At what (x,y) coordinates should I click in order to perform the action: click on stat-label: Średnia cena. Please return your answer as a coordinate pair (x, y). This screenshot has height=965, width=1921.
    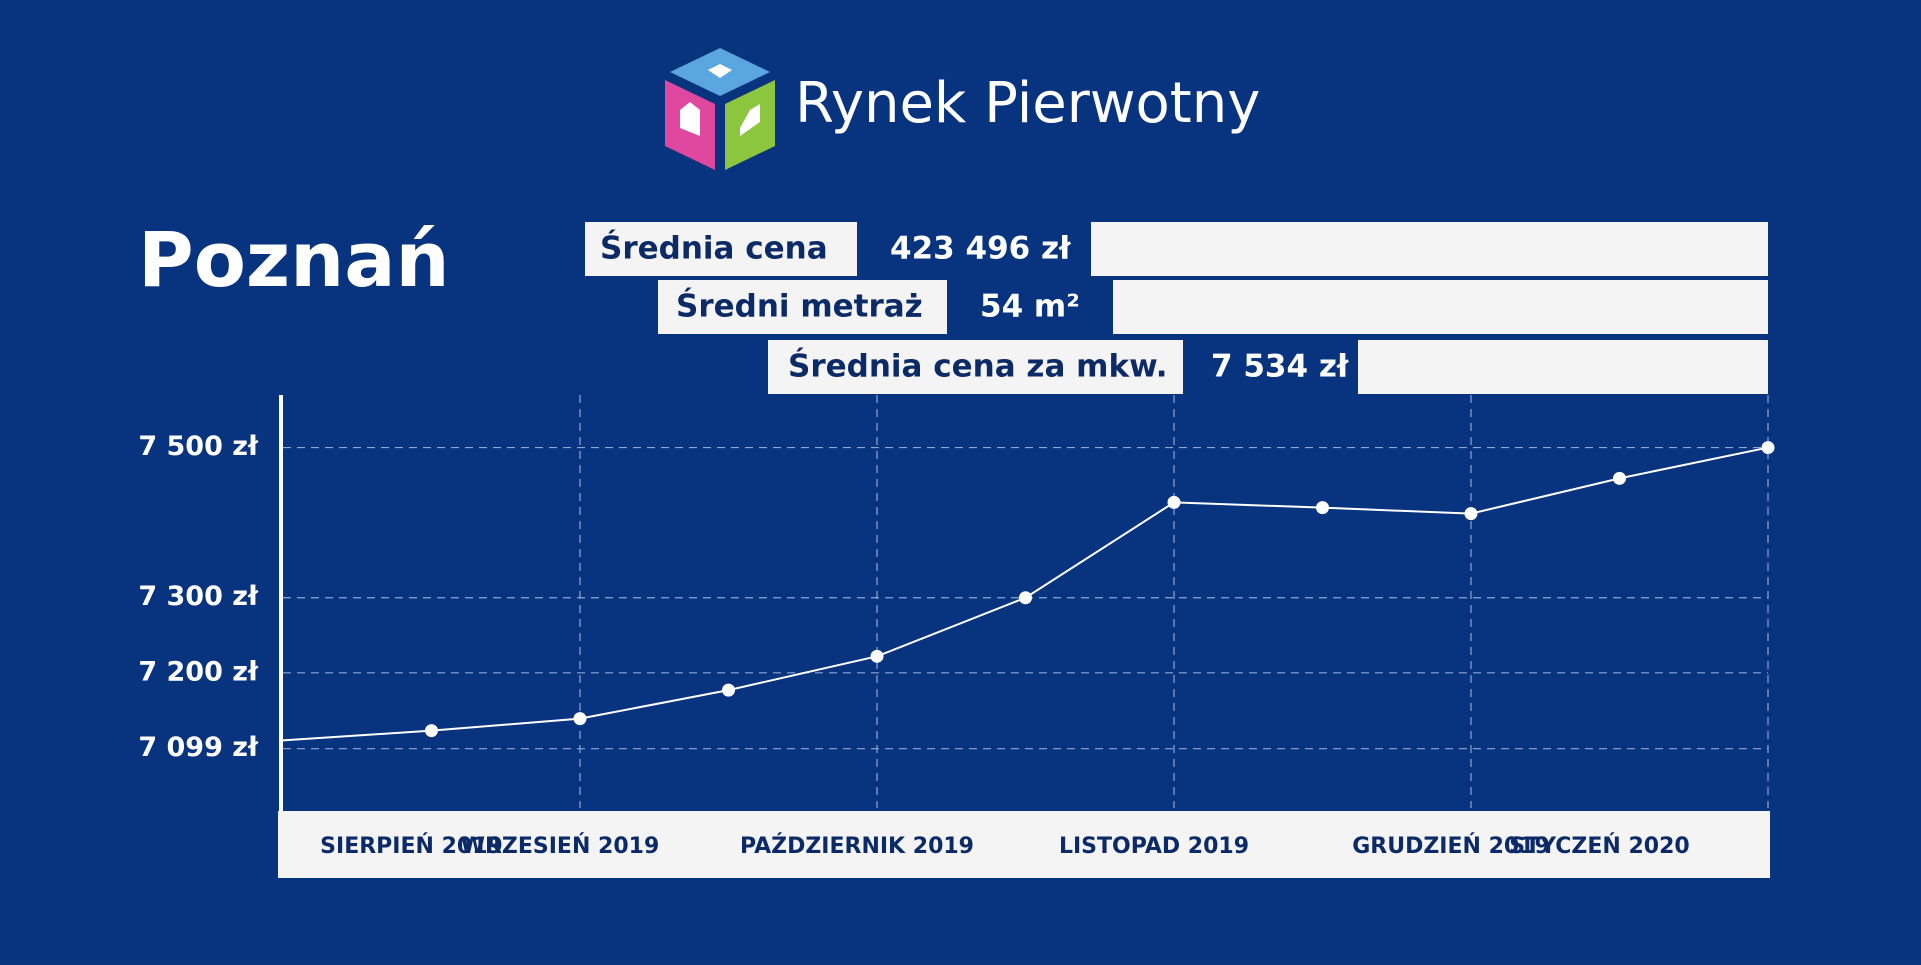
    Looking at the image, I should click on (714, 248).